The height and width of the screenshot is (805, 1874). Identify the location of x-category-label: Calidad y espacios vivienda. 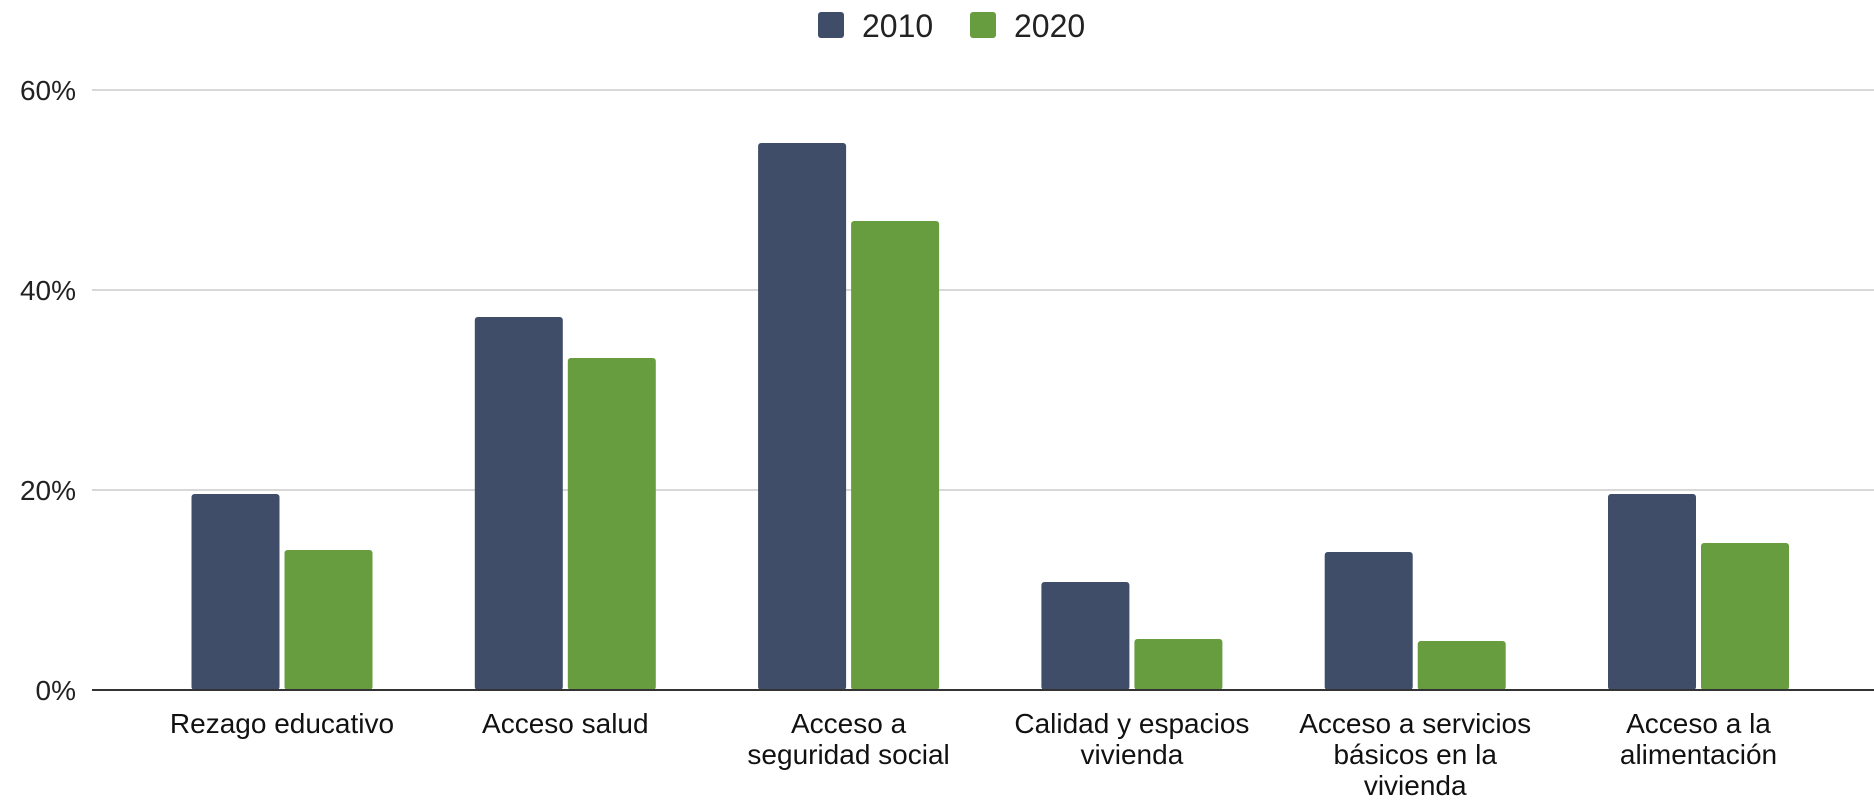
(1131, 739).